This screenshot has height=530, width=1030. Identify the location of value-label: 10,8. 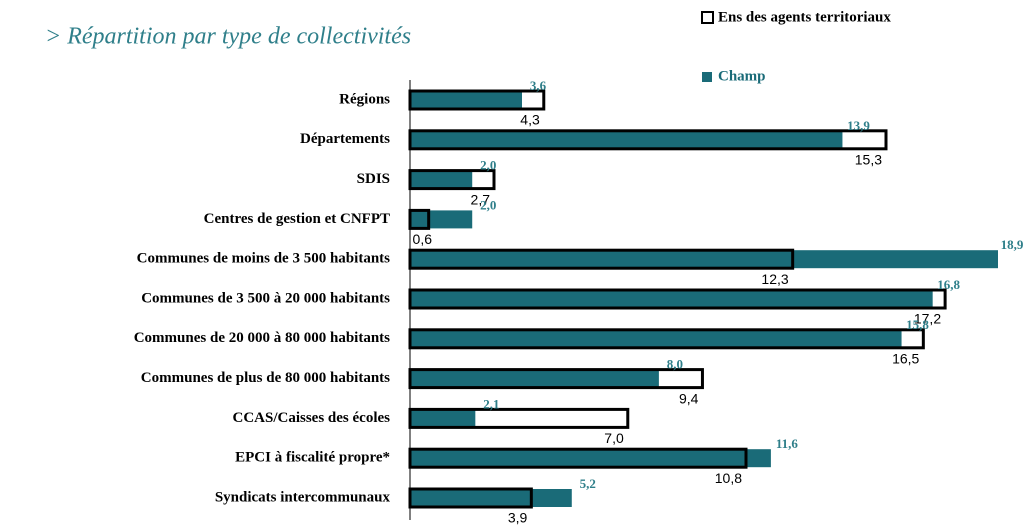
(728, 478).